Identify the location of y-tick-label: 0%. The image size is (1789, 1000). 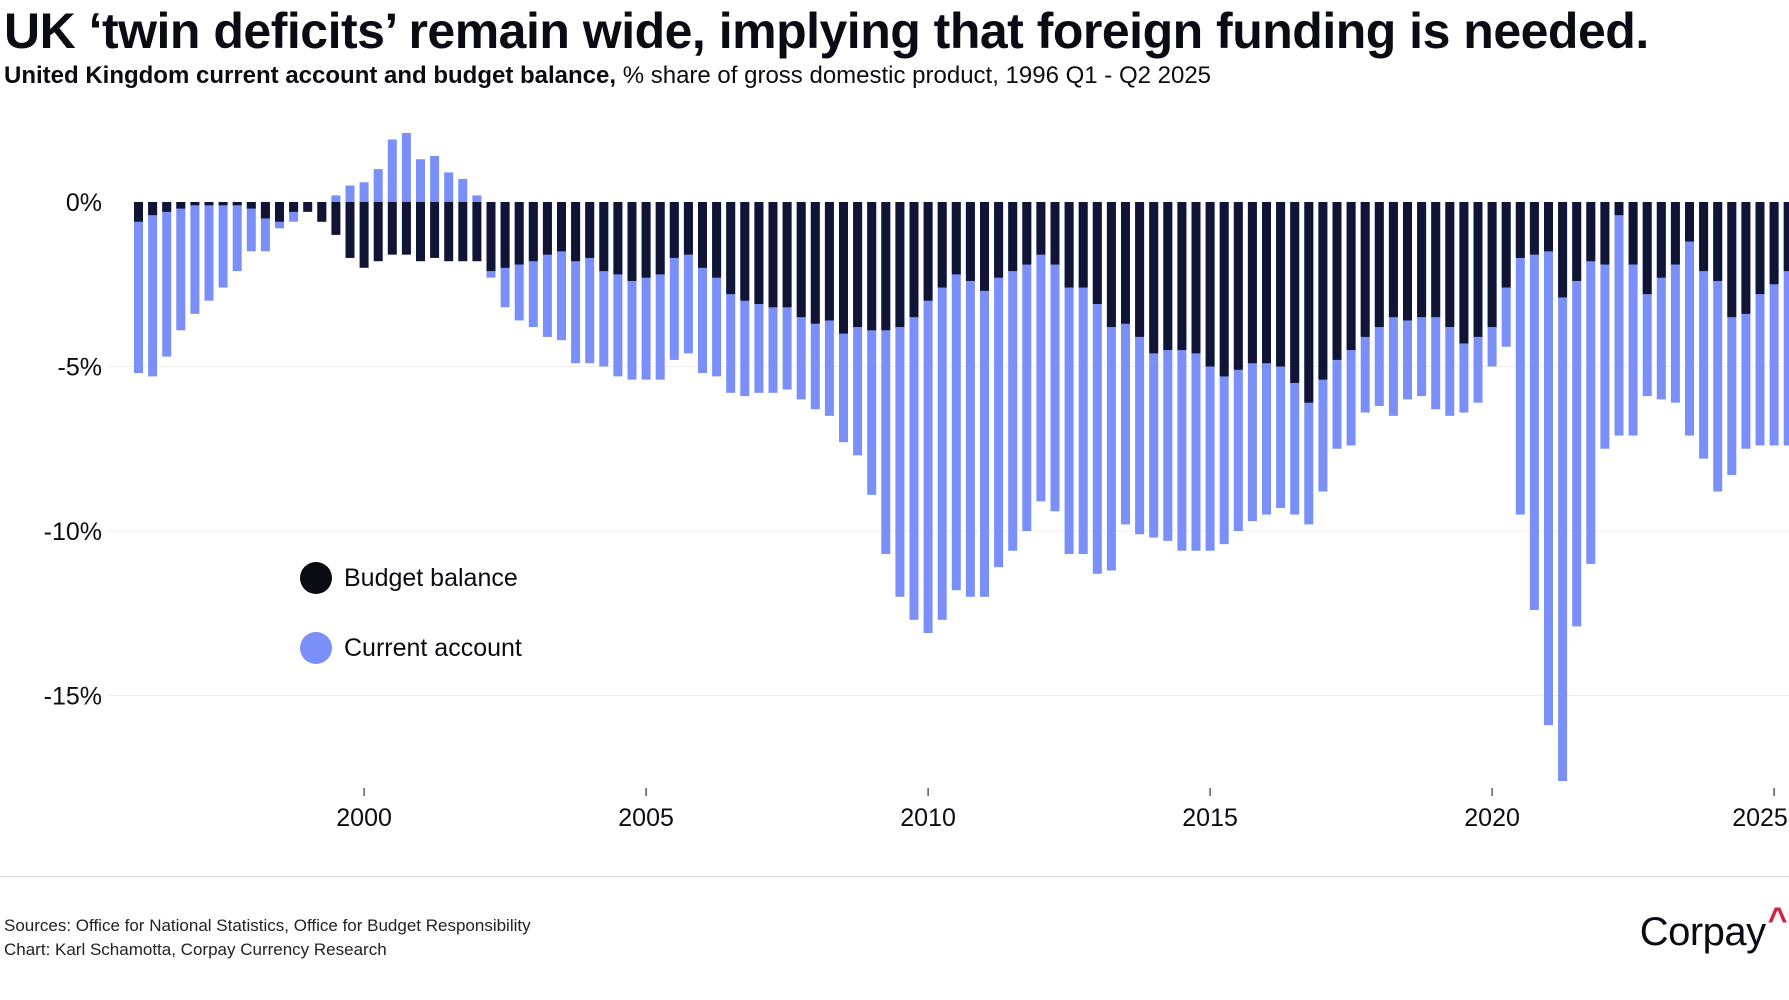
(84, 203).